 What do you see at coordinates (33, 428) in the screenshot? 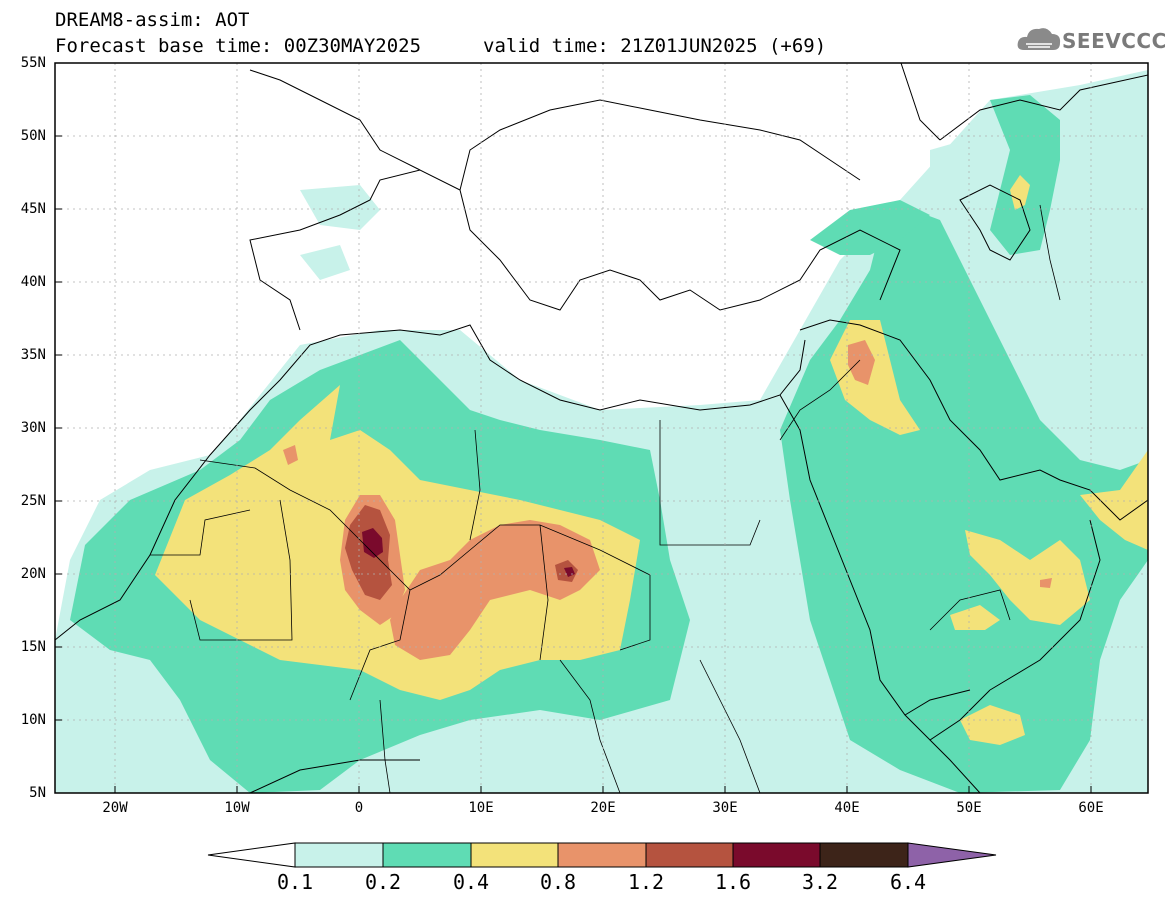
I see `lat-label: 30N` at bounding box center [33, 428].